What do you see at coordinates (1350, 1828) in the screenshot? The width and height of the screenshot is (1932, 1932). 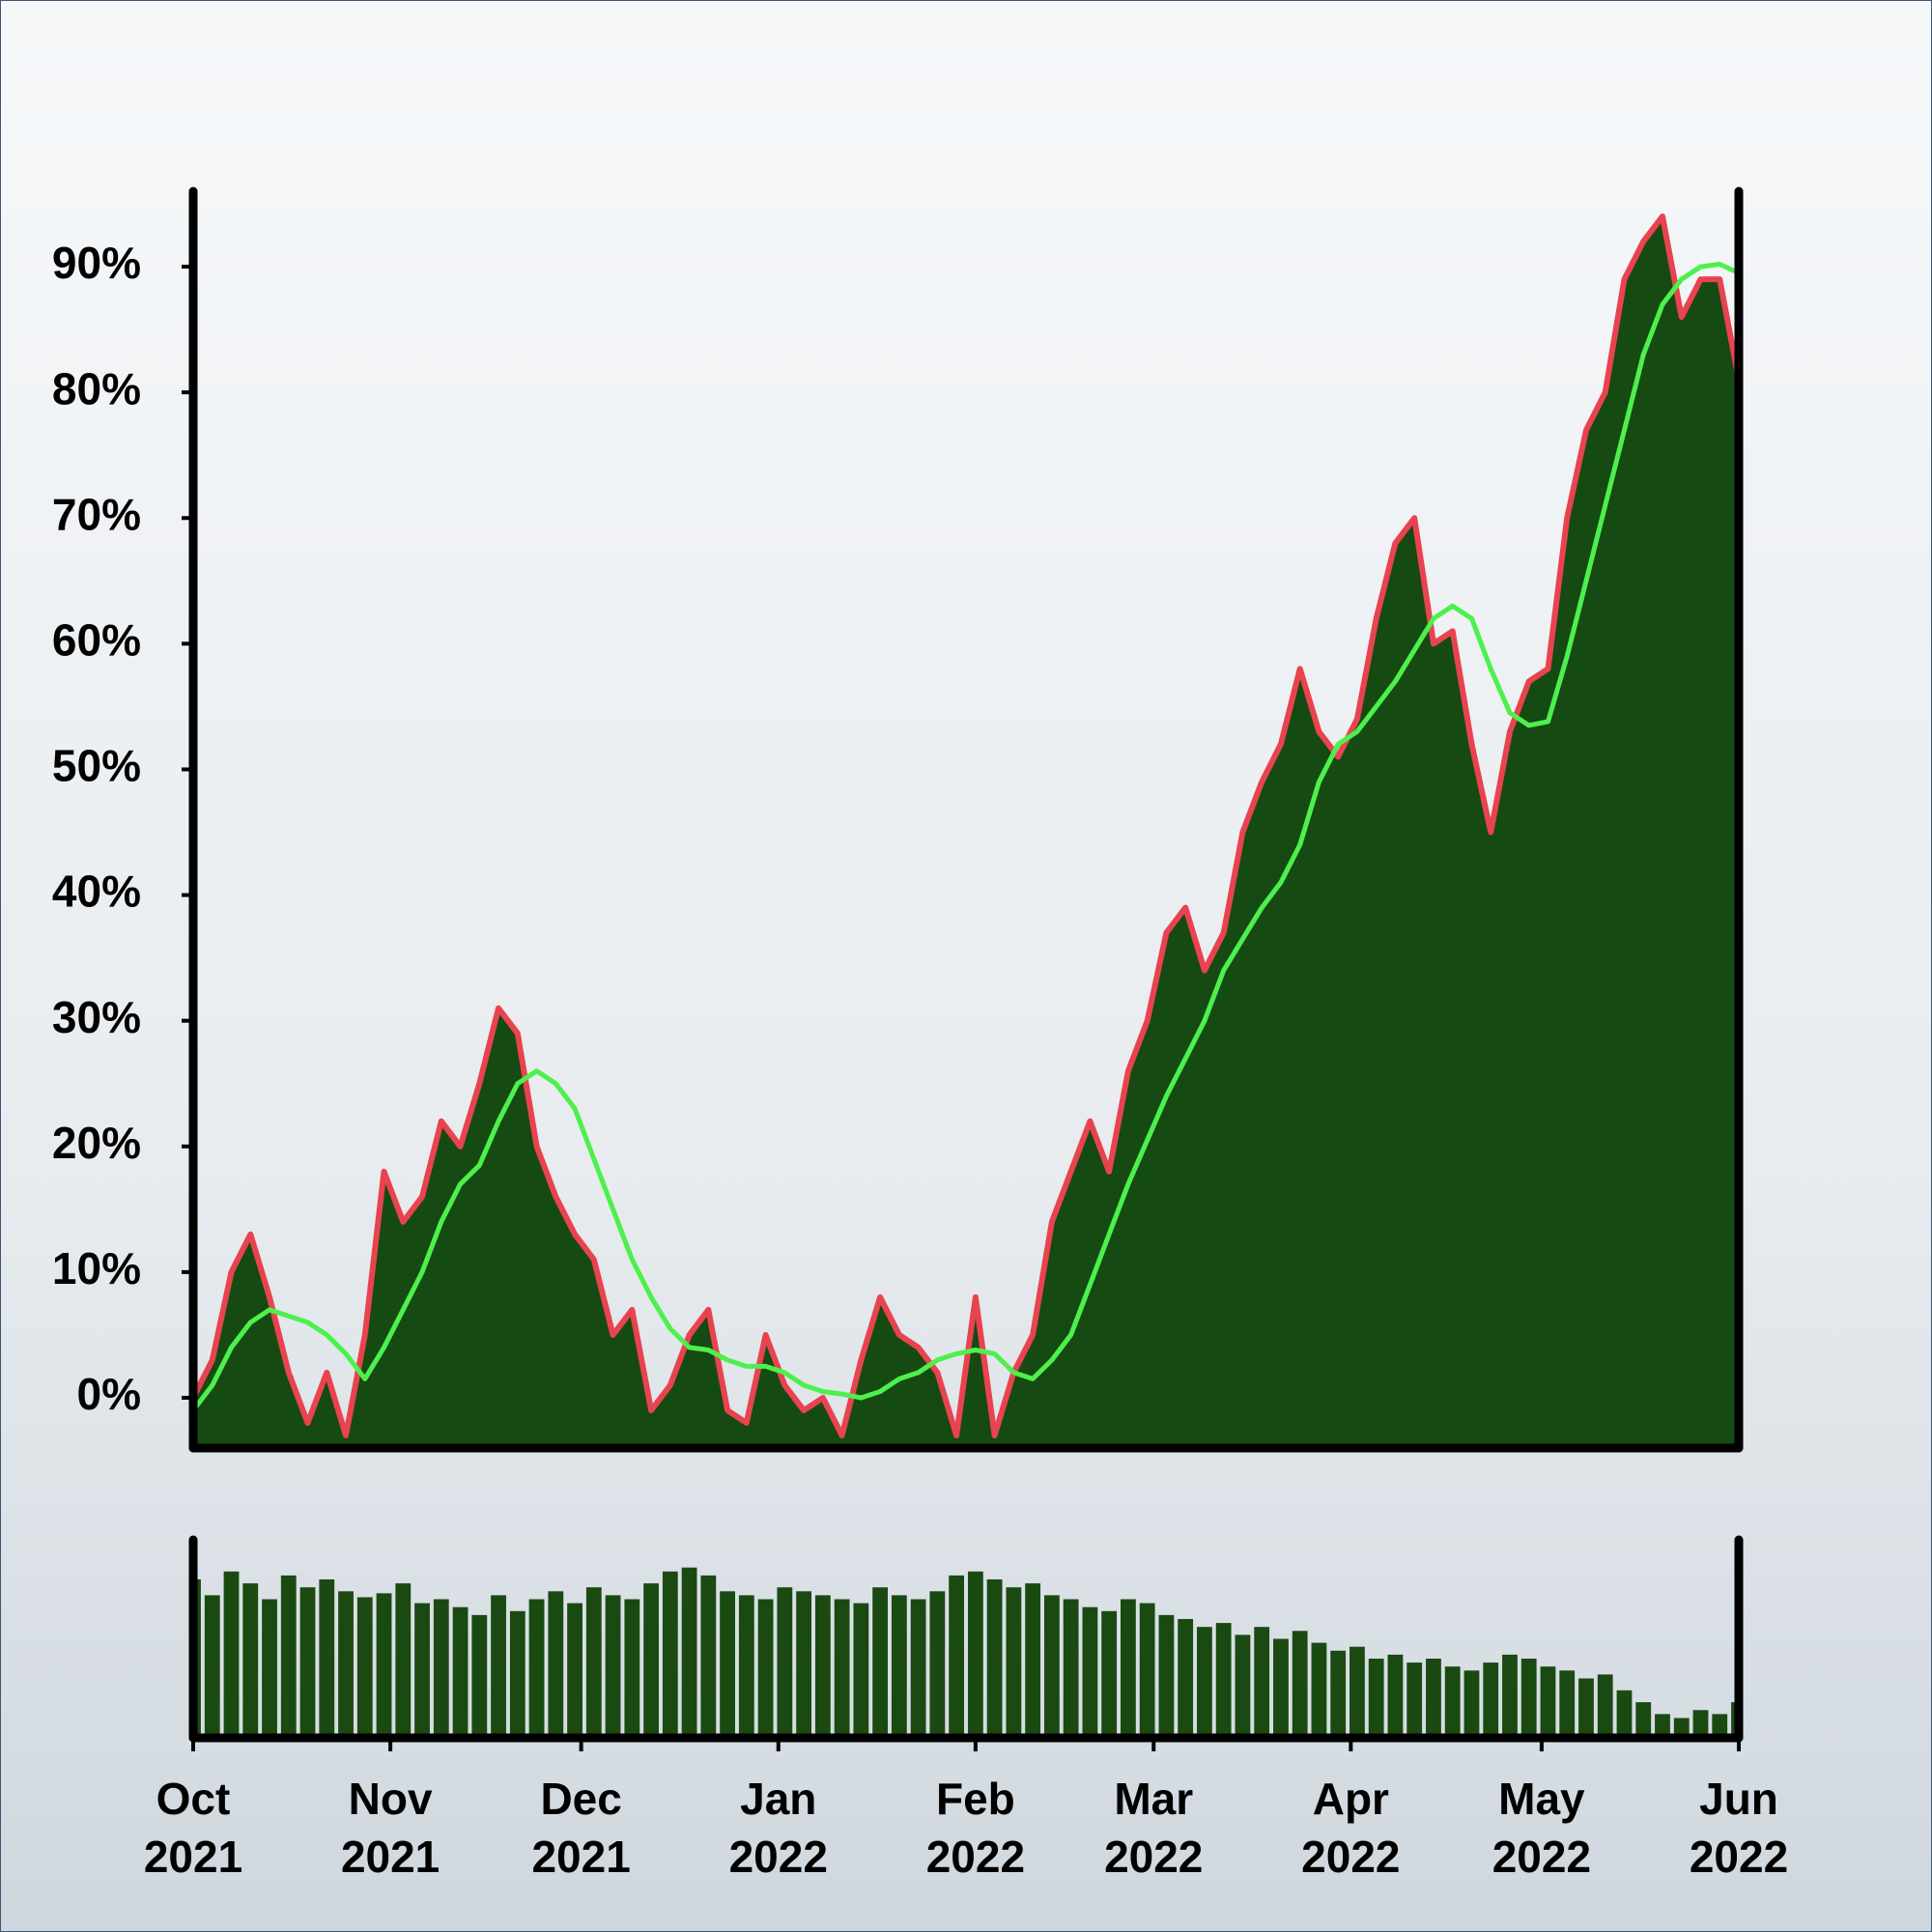 I see `x-tick-label: Apr 2022` at bounding box center [1350, 1828].